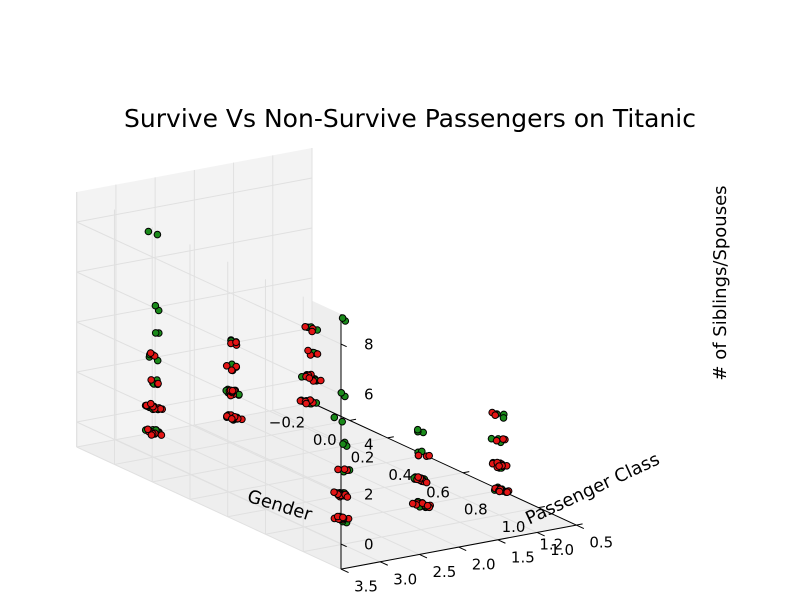 The image size is (800, 600). What do you see at coordinates (287, 423) in the screenshot?
I see `x-tick-label: −0.2` at bounding box center [287, 423].